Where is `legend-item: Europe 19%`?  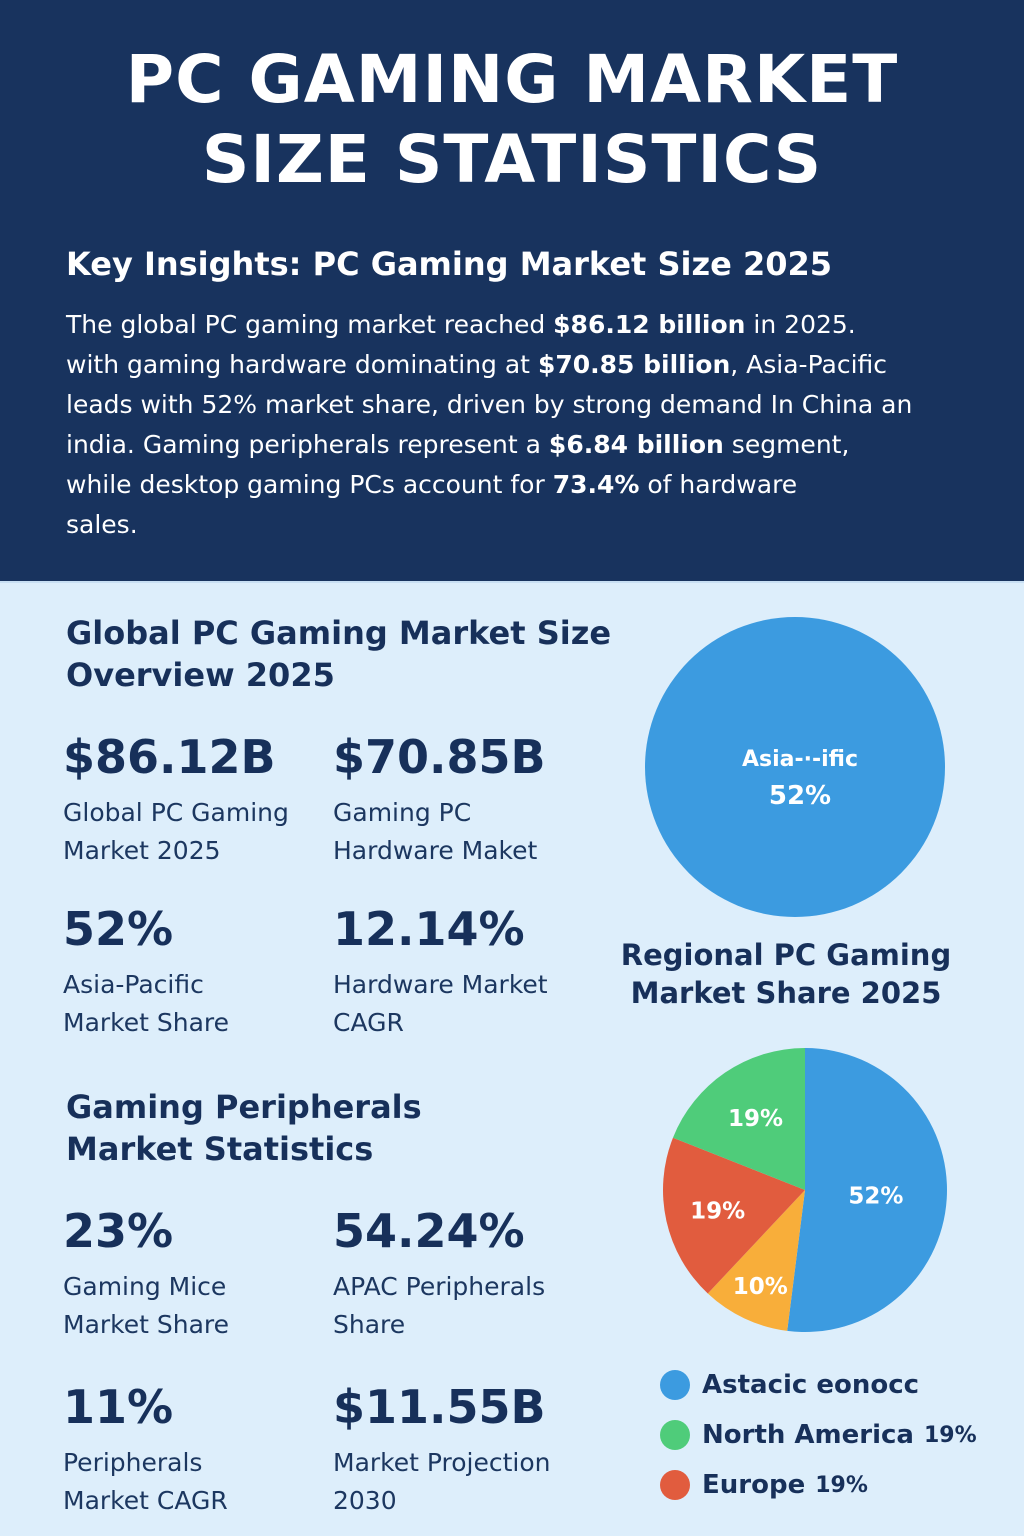 legend-item: Europe 19% is located at coordinates (825, 1485).